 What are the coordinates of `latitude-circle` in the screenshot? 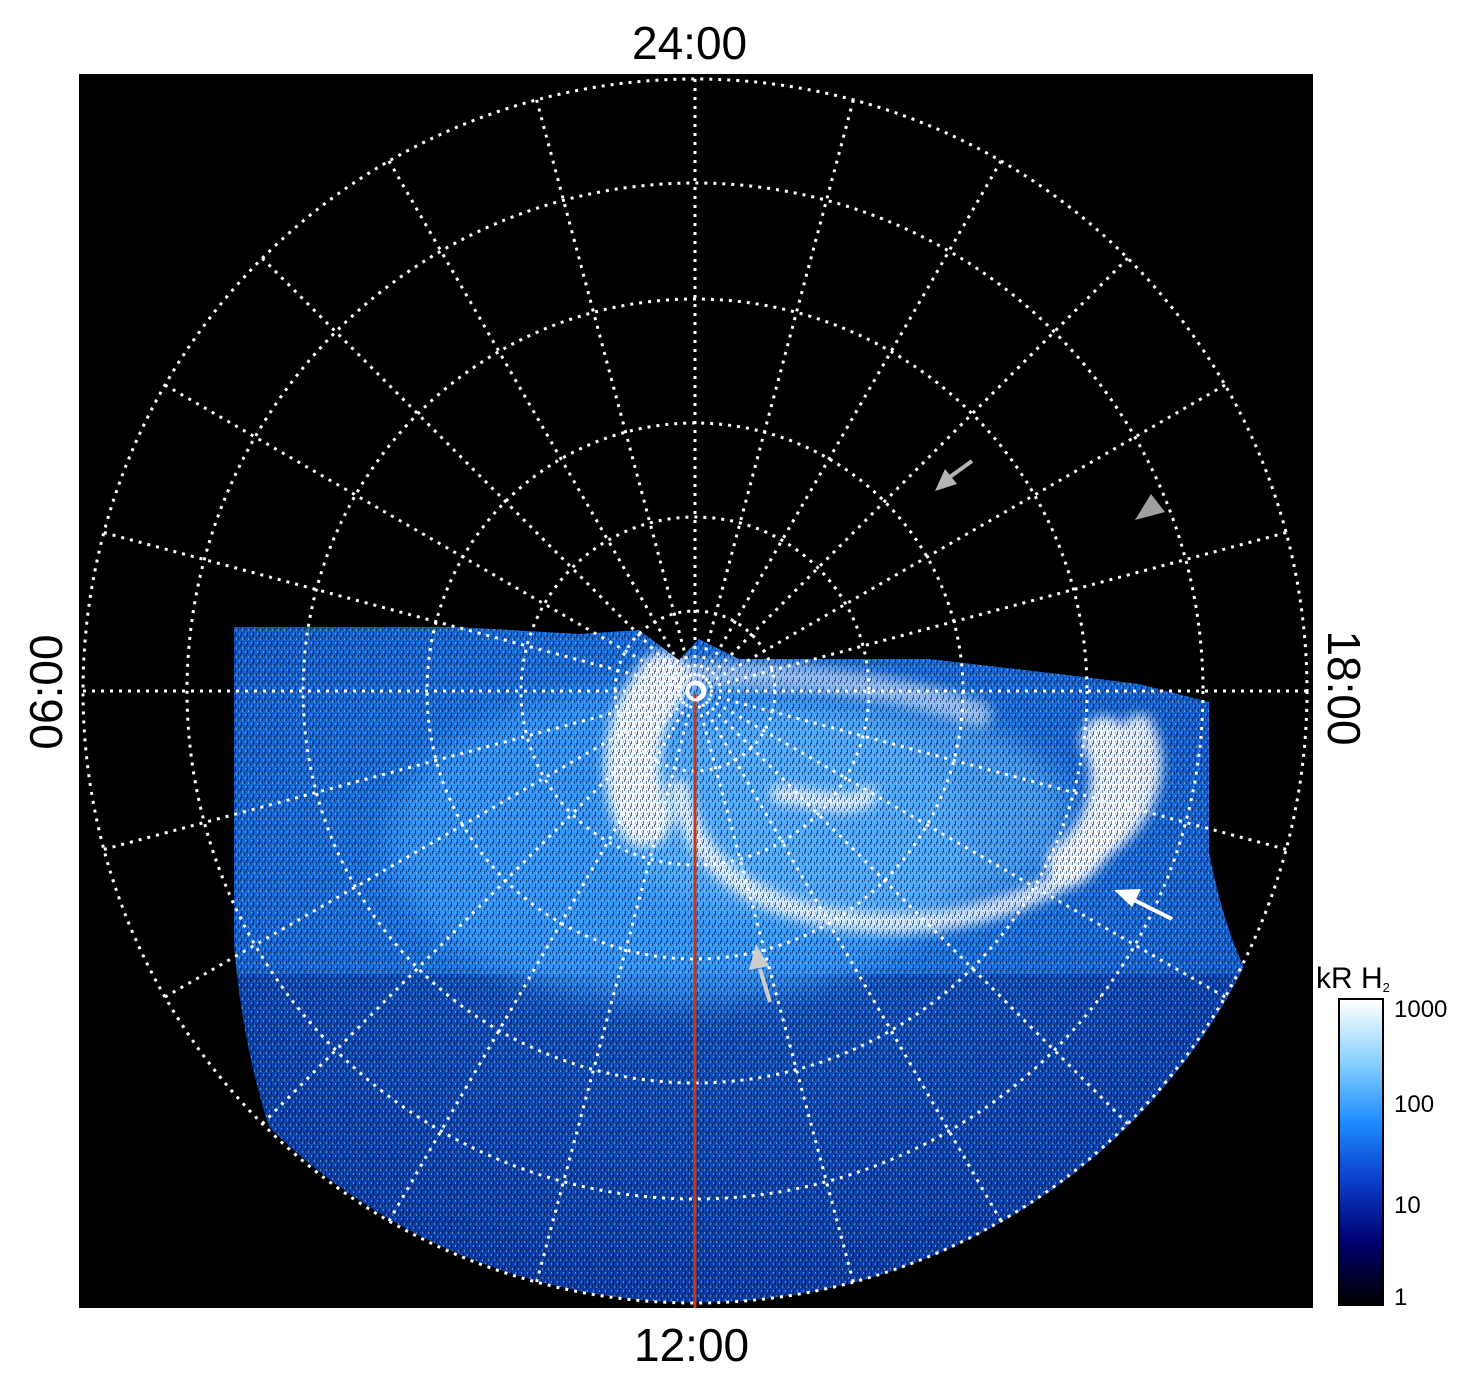 It's located at (695, 691).